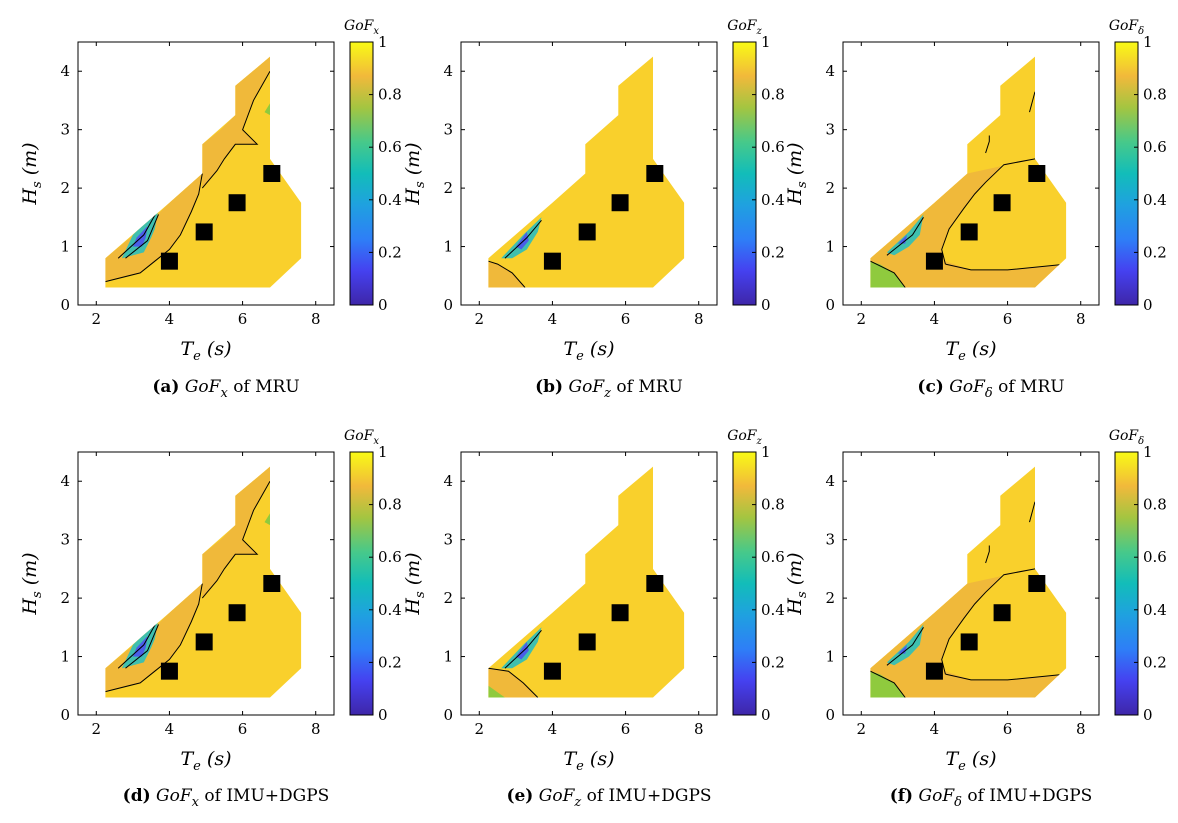  What do you see at coordinates (65, 305) in the screenshot?
I see `ytick-label-0: 0` at bounding box center [65, 305].